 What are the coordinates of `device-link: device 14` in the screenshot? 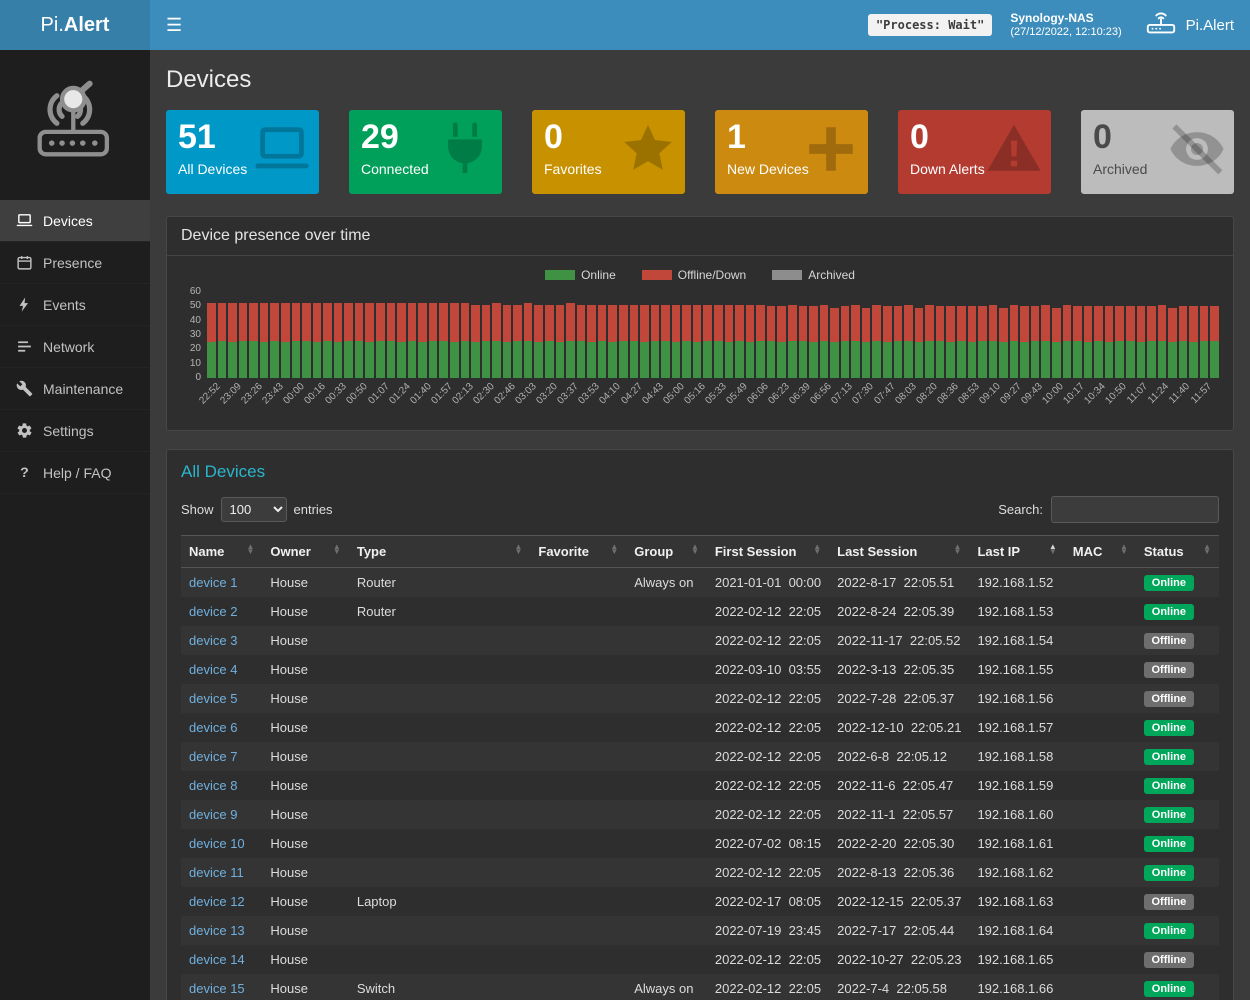 It's located at (217, 959).